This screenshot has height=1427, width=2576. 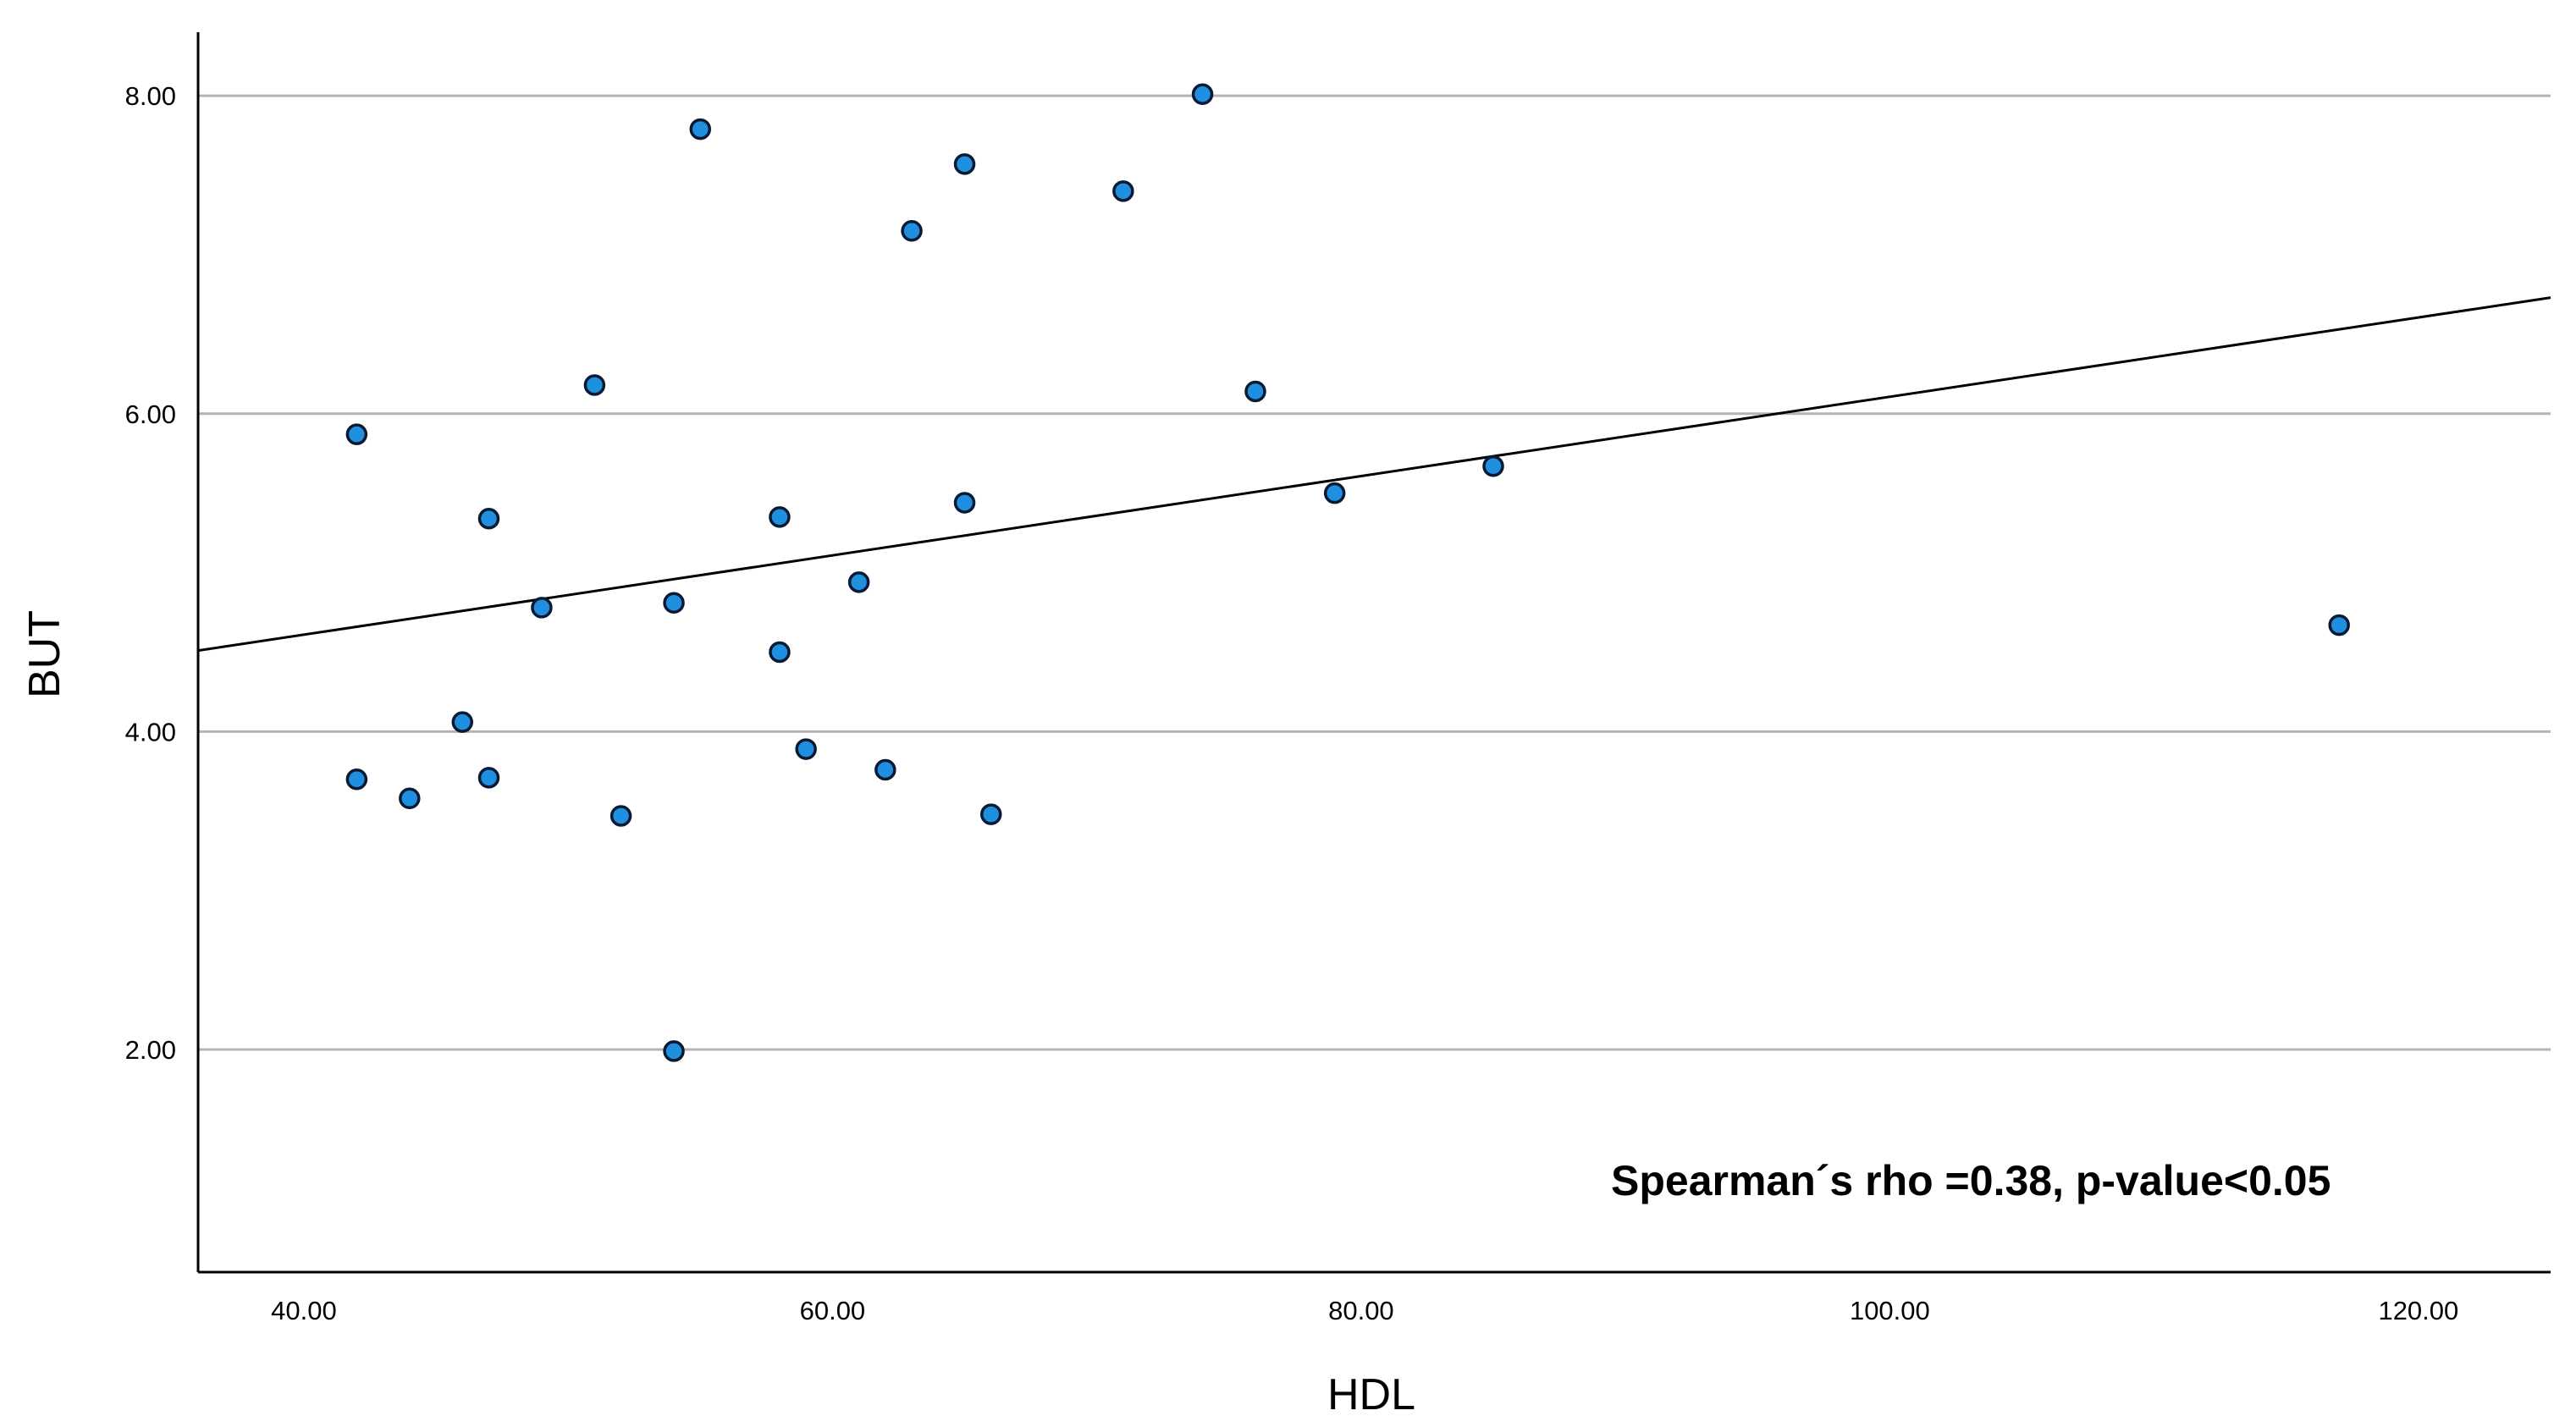 What do you see at coordinates (151, 1050) in the screenshot?
I see `y-tick-label: 2.00` at bounding box center [151, 1050].